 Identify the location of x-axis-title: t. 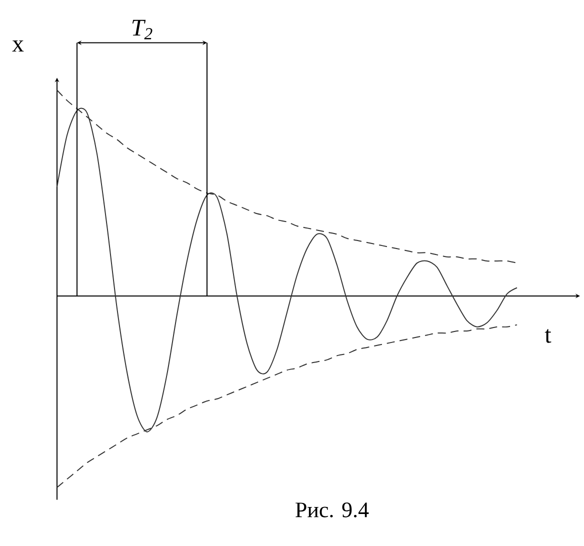
(548, 336).